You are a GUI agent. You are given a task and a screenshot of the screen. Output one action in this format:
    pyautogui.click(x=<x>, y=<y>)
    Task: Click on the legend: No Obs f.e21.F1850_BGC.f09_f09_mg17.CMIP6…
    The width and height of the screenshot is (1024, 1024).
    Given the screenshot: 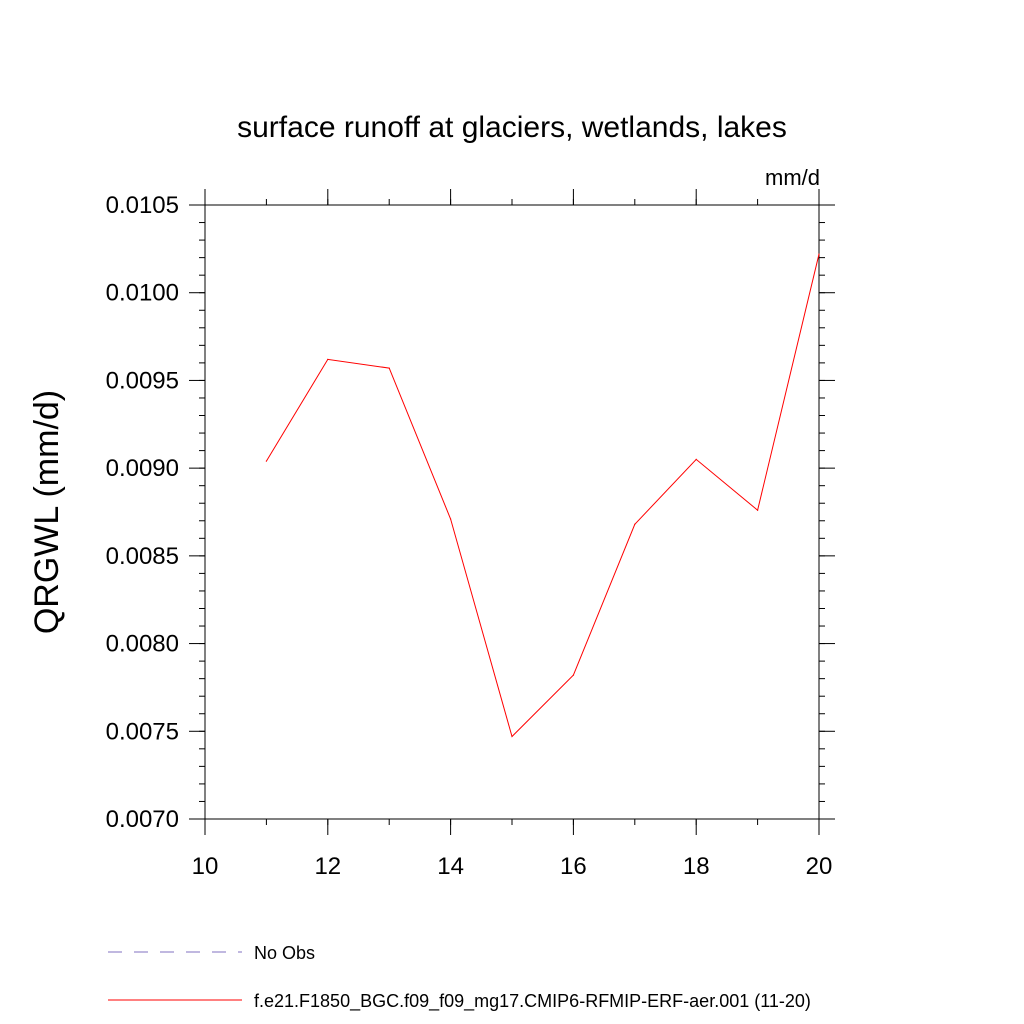 What is the action you would take?
    pyautogui.click(x=459, y=977)
    